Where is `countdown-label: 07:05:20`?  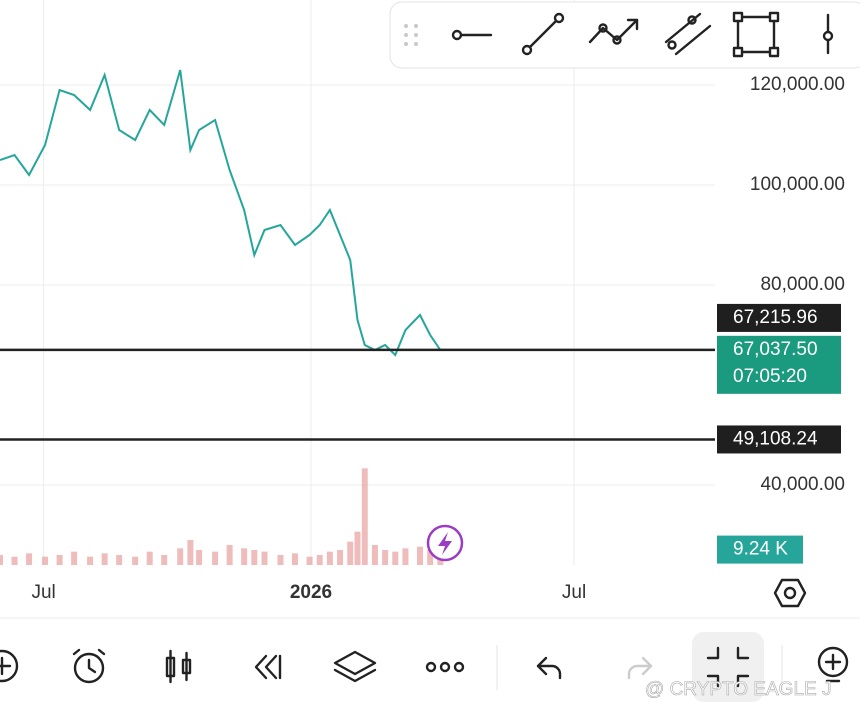
countdown-label: 07:05:20 is located at coordinates (770, 376).